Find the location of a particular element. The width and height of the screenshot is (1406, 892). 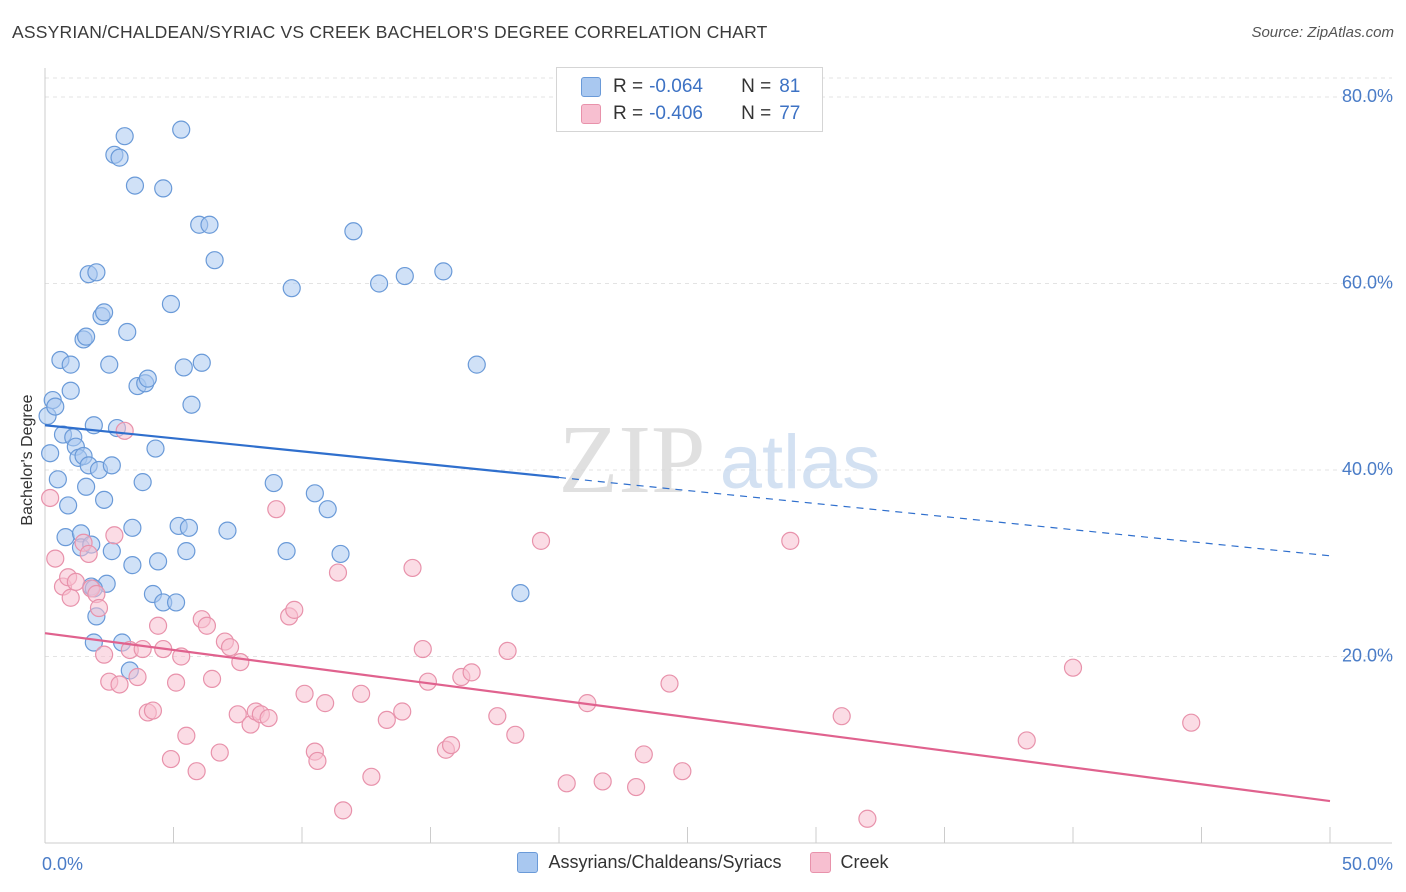

series-legend: Assyrians/Chaldeans/Syriacs Creek is located at coordinates (703, 862).